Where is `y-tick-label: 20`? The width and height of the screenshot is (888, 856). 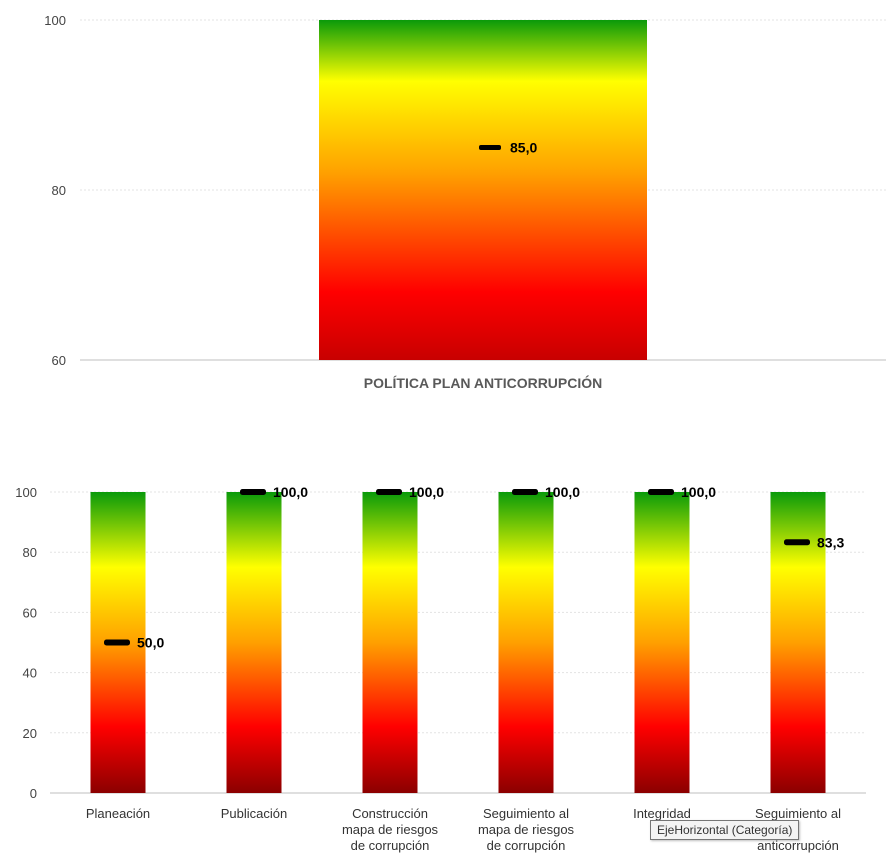 y-tick-label: 20 is located at coordinates (30, 733).